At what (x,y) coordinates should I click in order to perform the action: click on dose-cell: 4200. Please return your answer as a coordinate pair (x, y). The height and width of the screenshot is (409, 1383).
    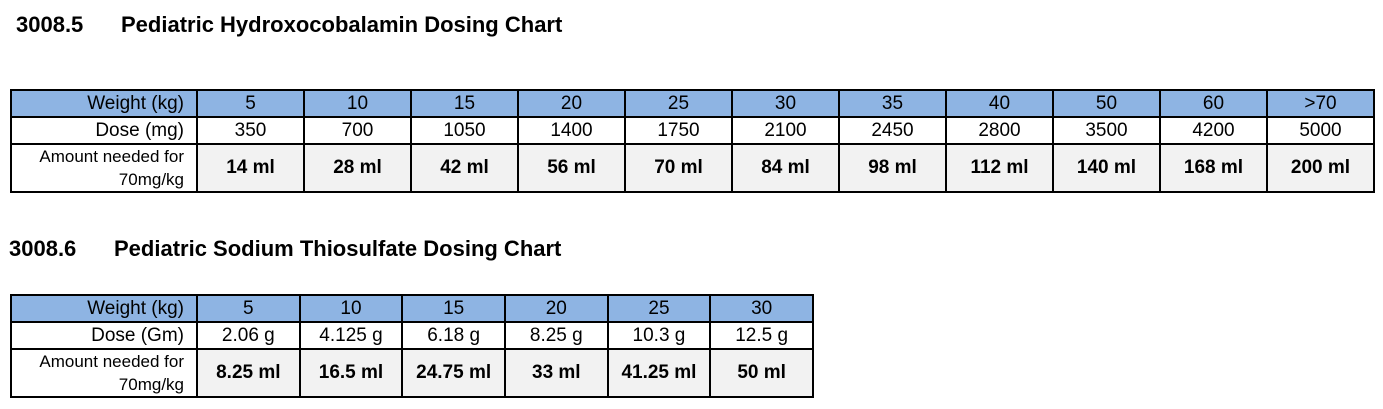
    Looking at the image, I should click on (1213, 130).